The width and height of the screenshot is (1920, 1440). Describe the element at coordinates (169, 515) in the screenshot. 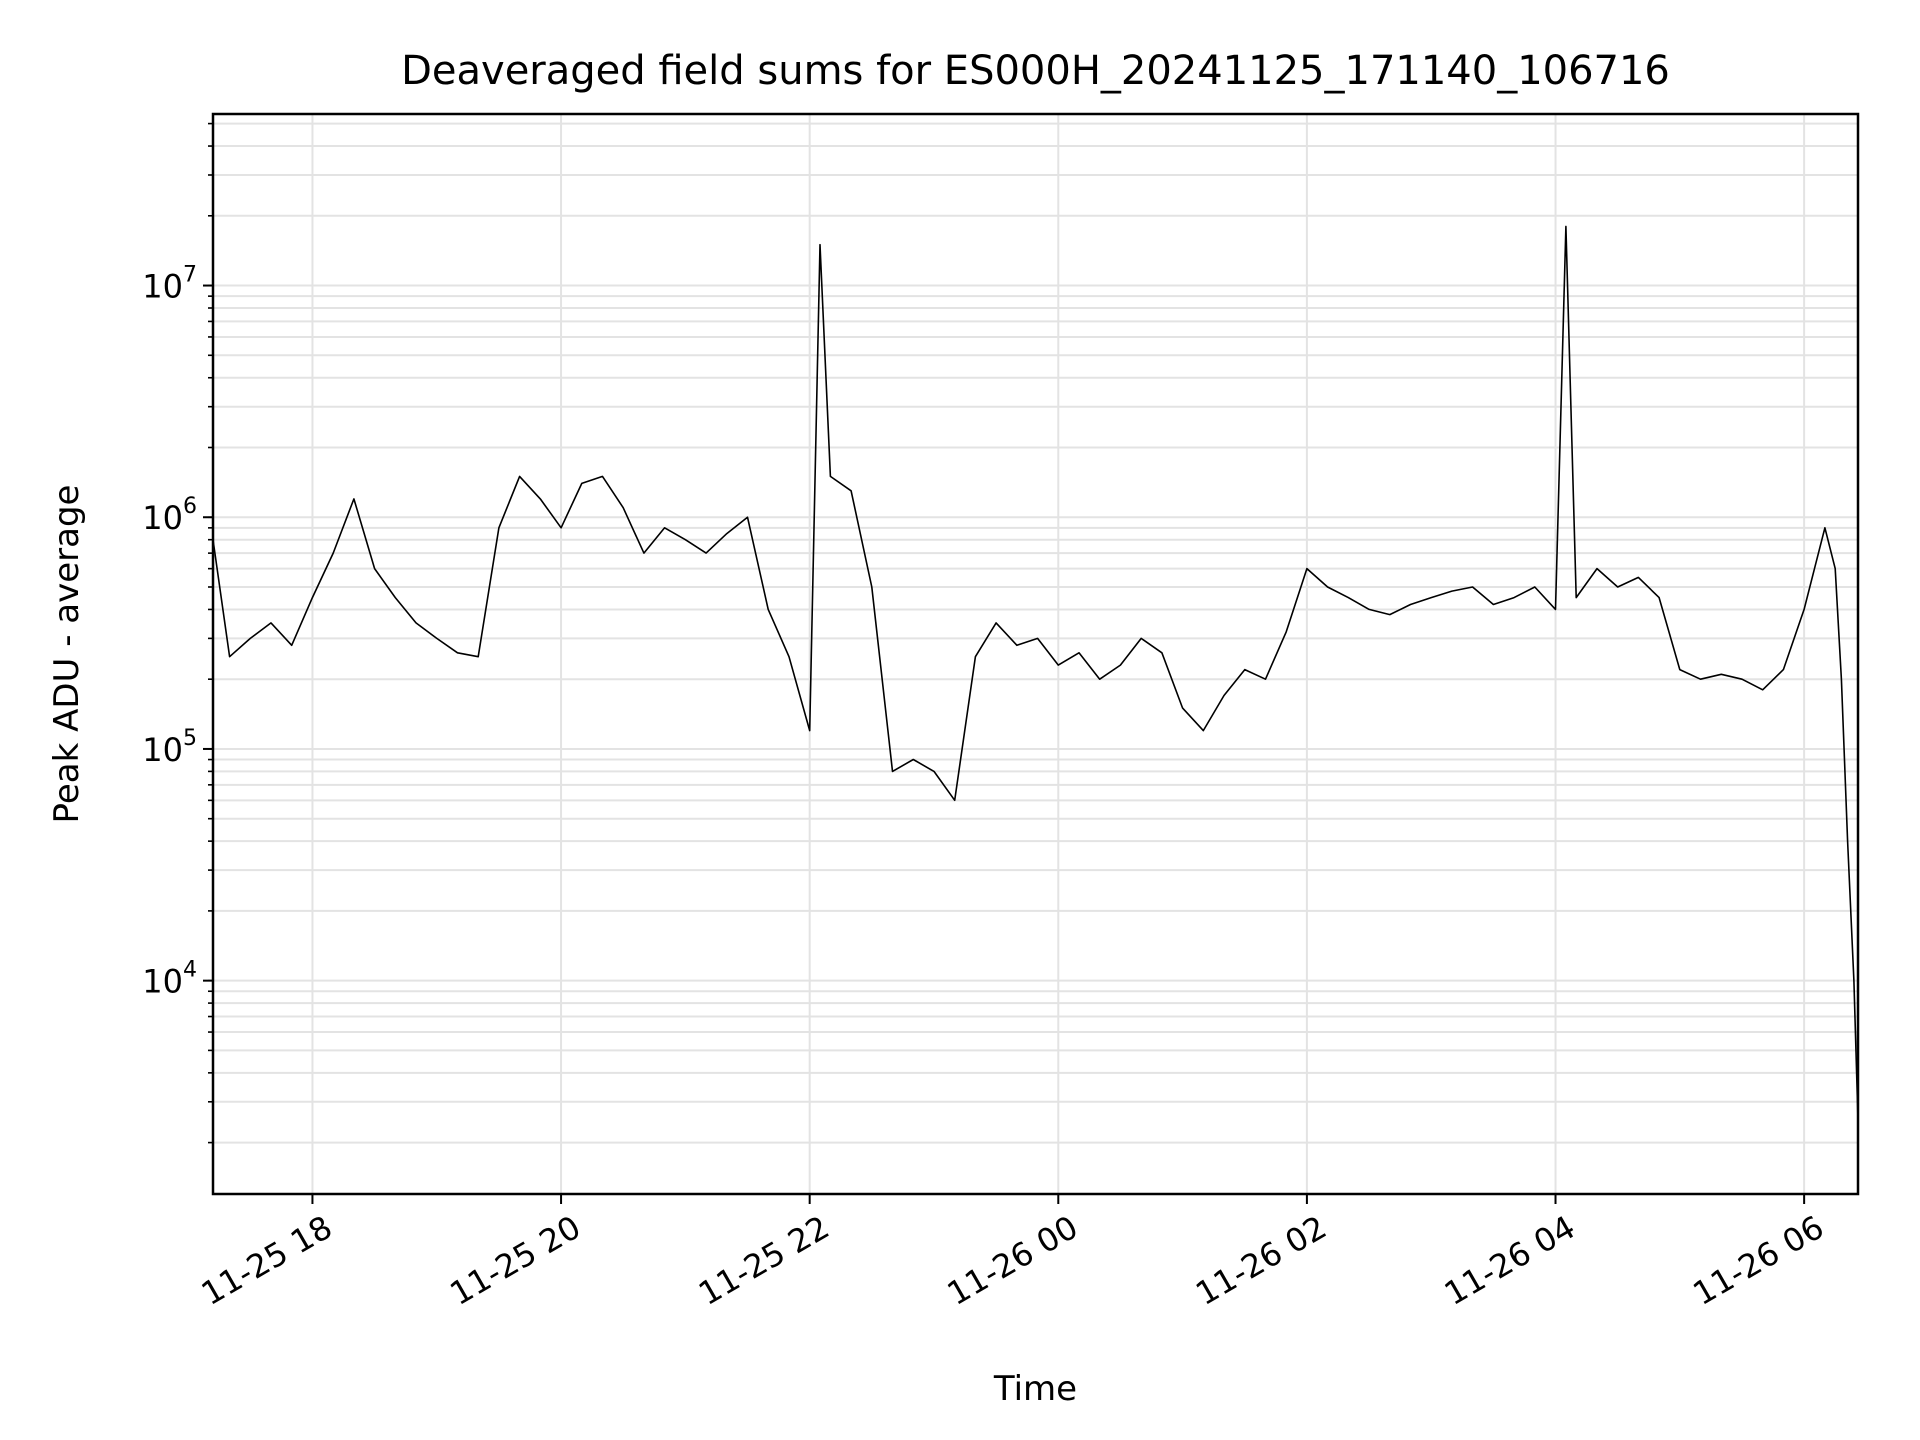

I see `y-tick-label: 10⁶` at that location.